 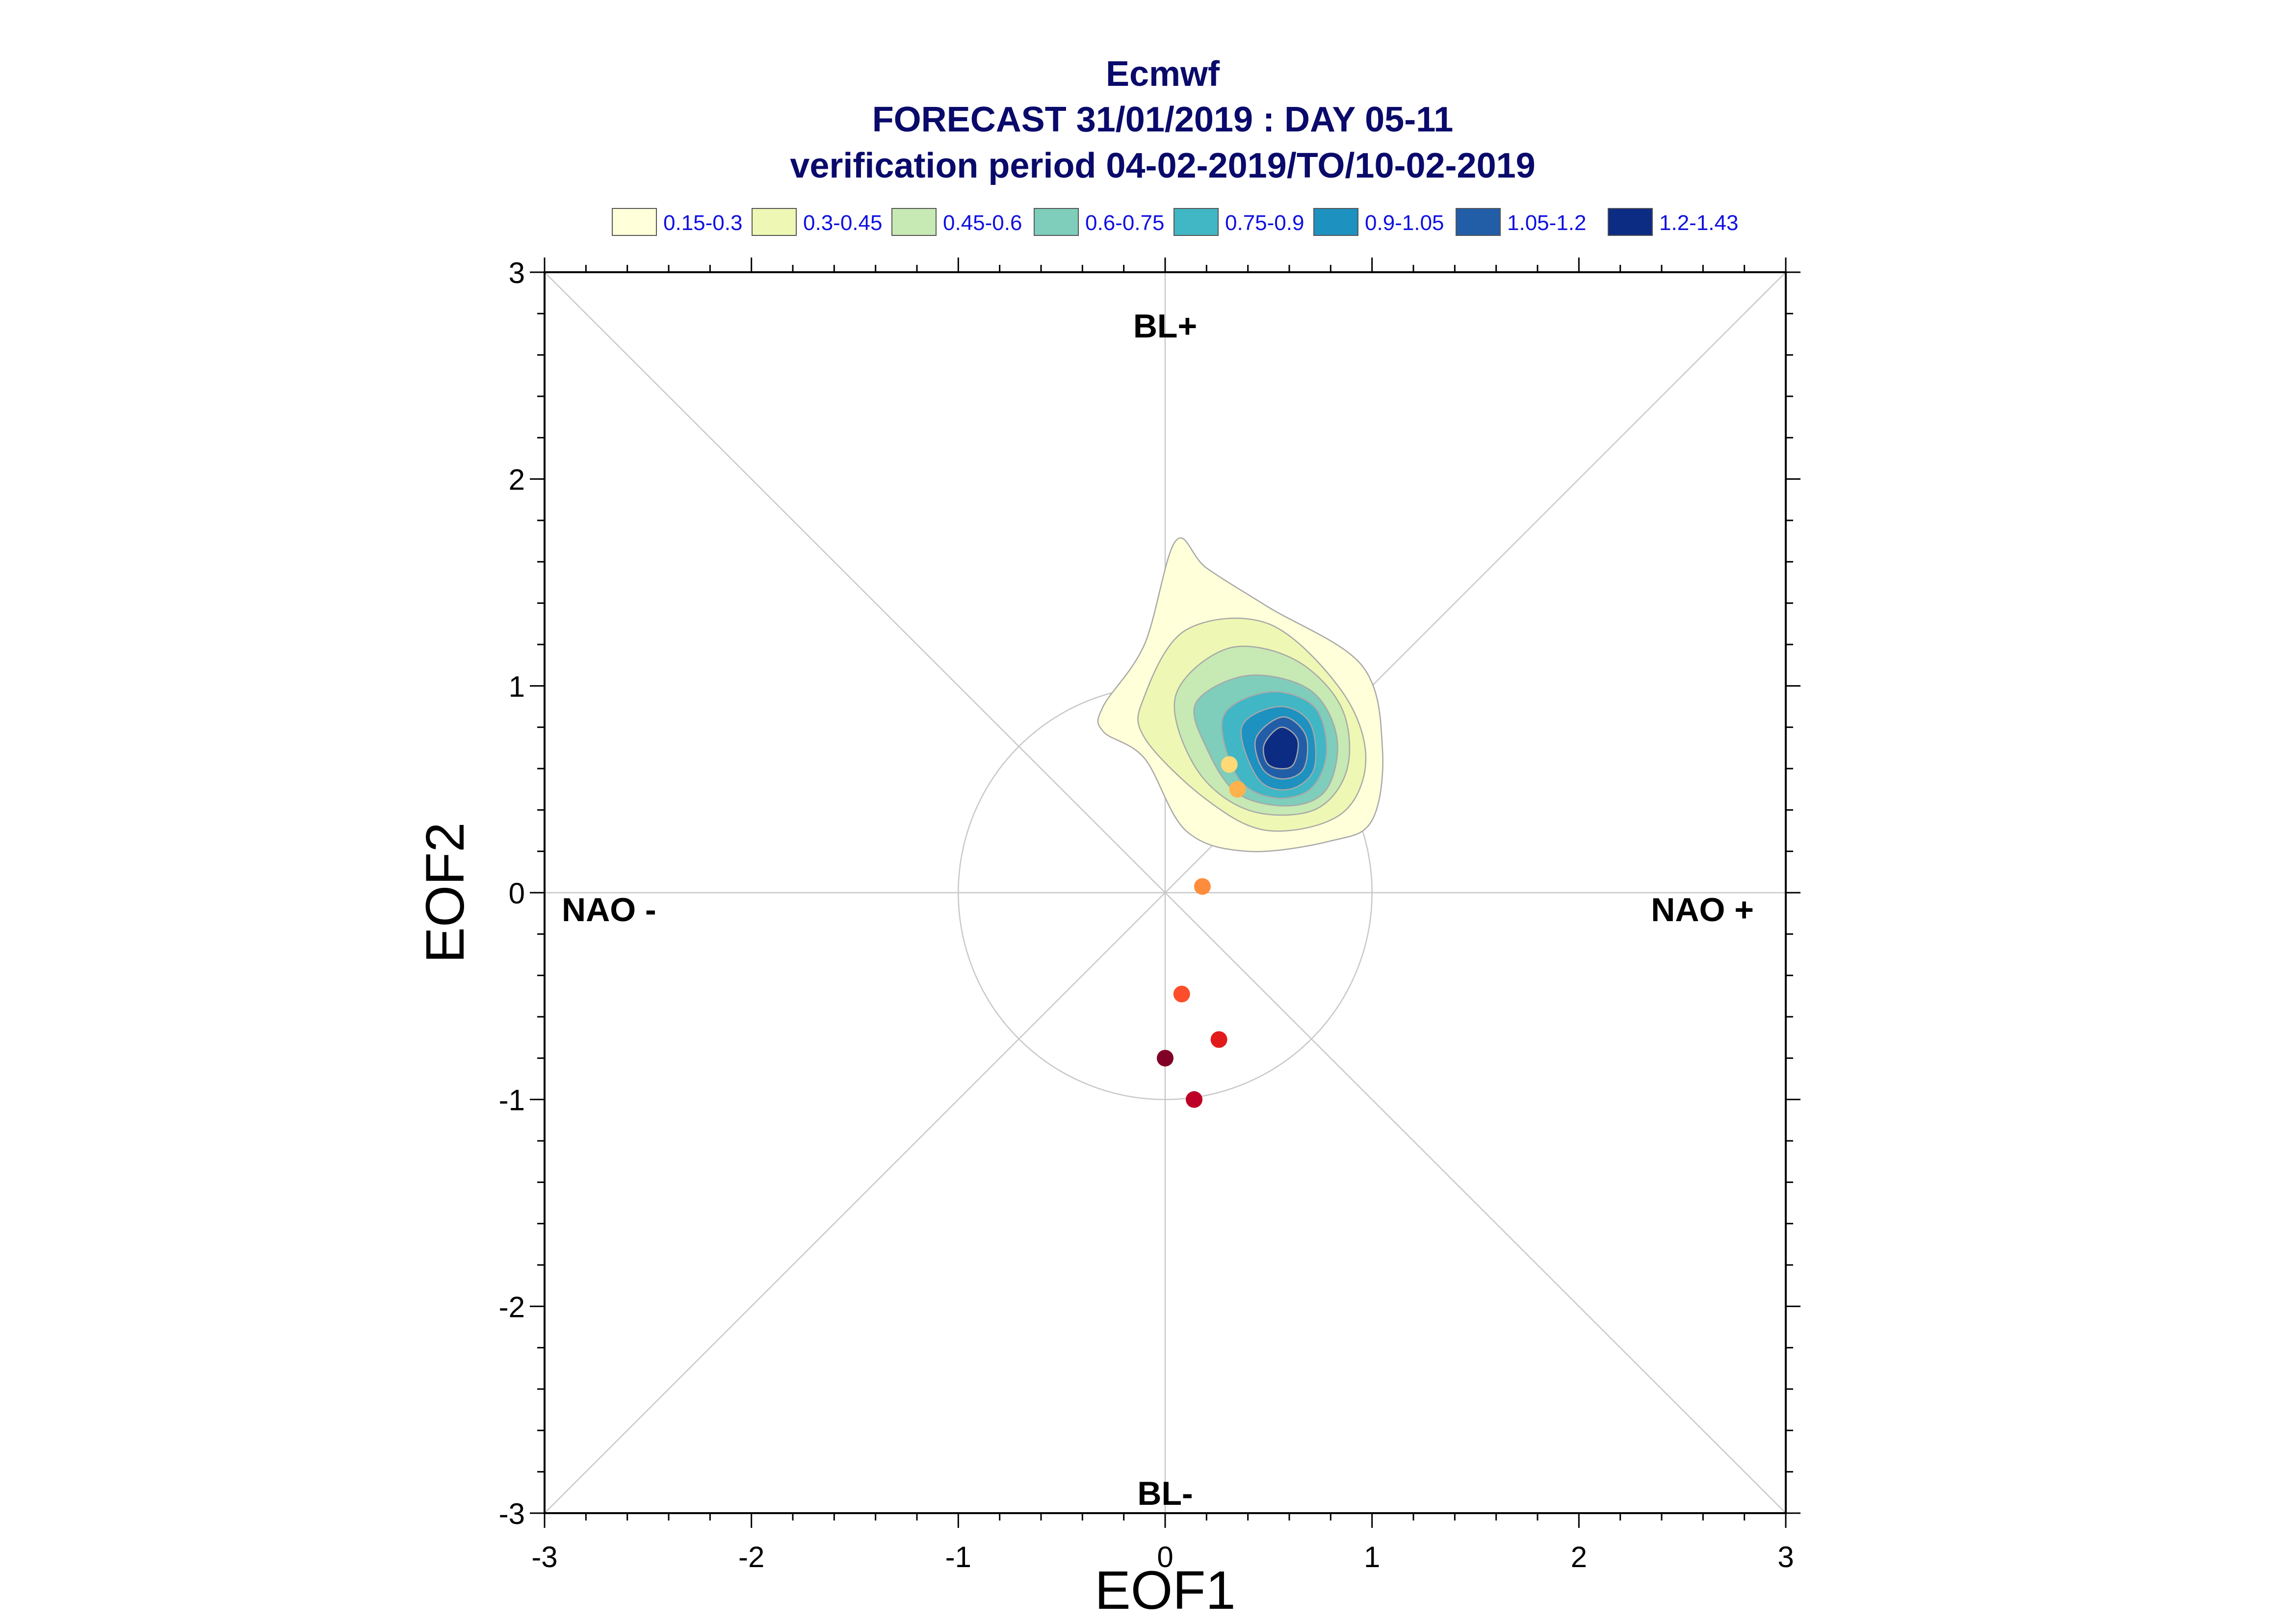 I want to click on legend-label-1: 0.15-0.3, so click(x=703, y=223).